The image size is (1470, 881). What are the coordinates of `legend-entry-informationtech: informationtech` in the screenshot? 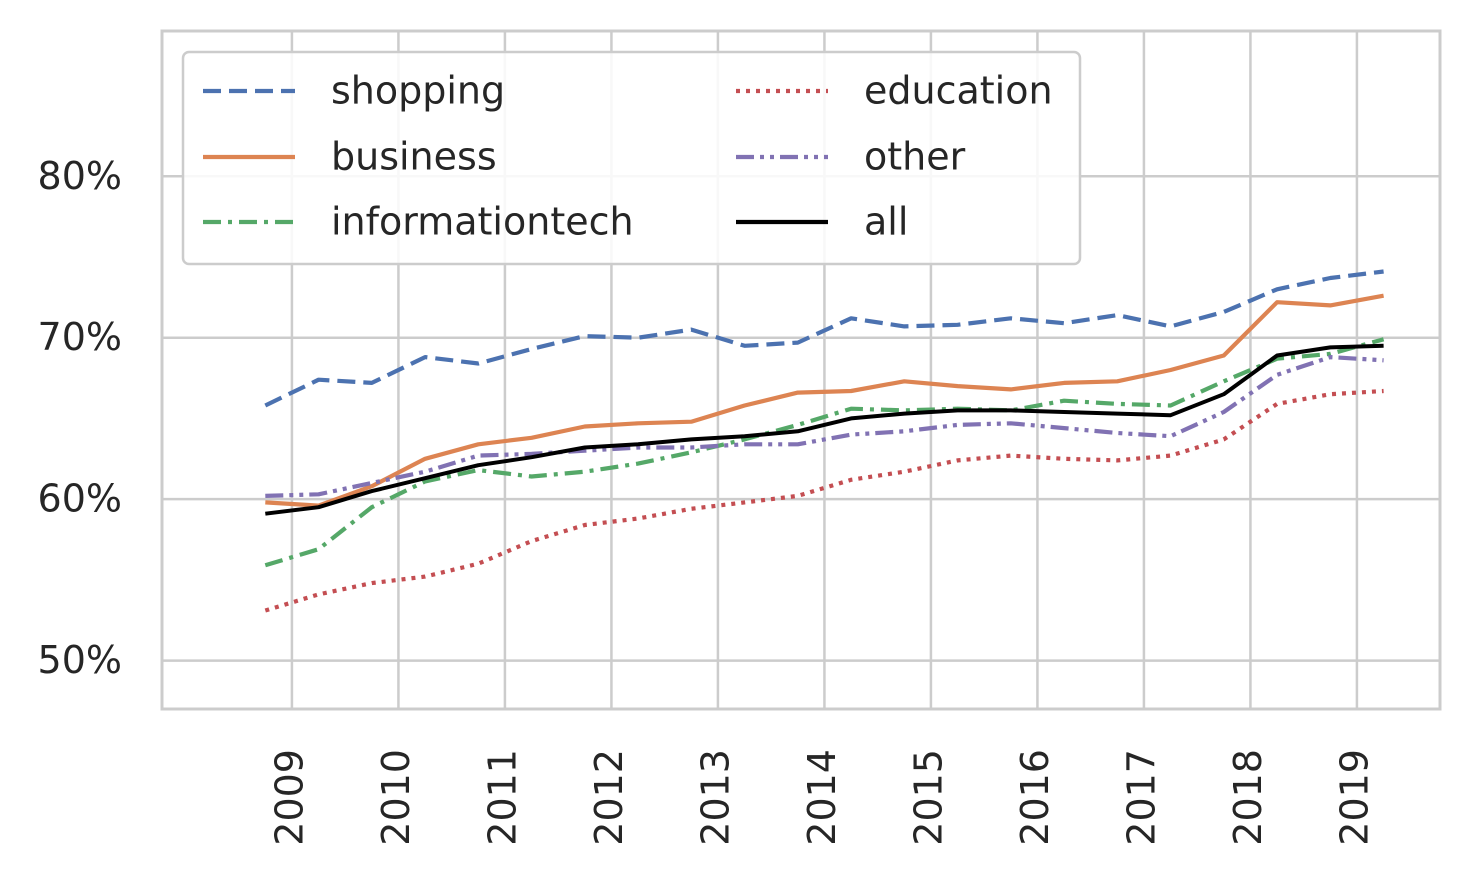 It's located at (418, 222).